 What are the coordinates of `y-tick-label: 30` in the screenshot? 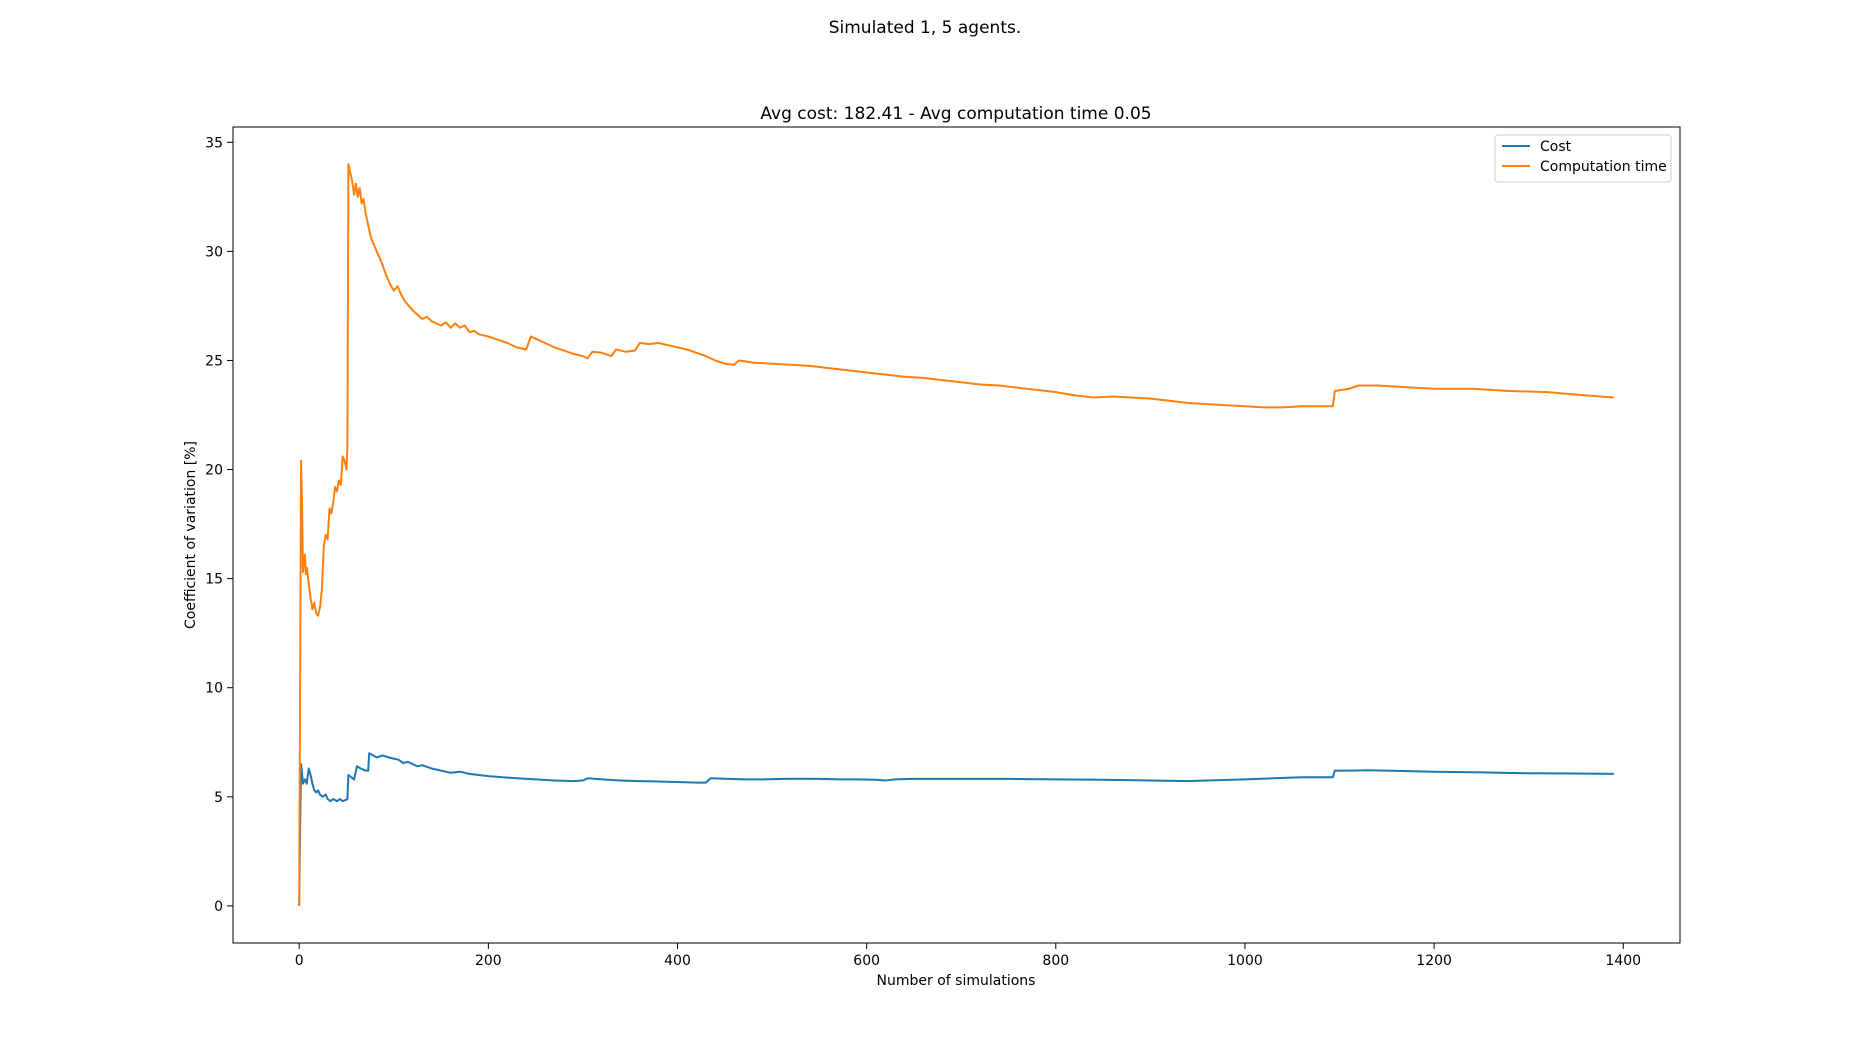 It's located at (214, 252).